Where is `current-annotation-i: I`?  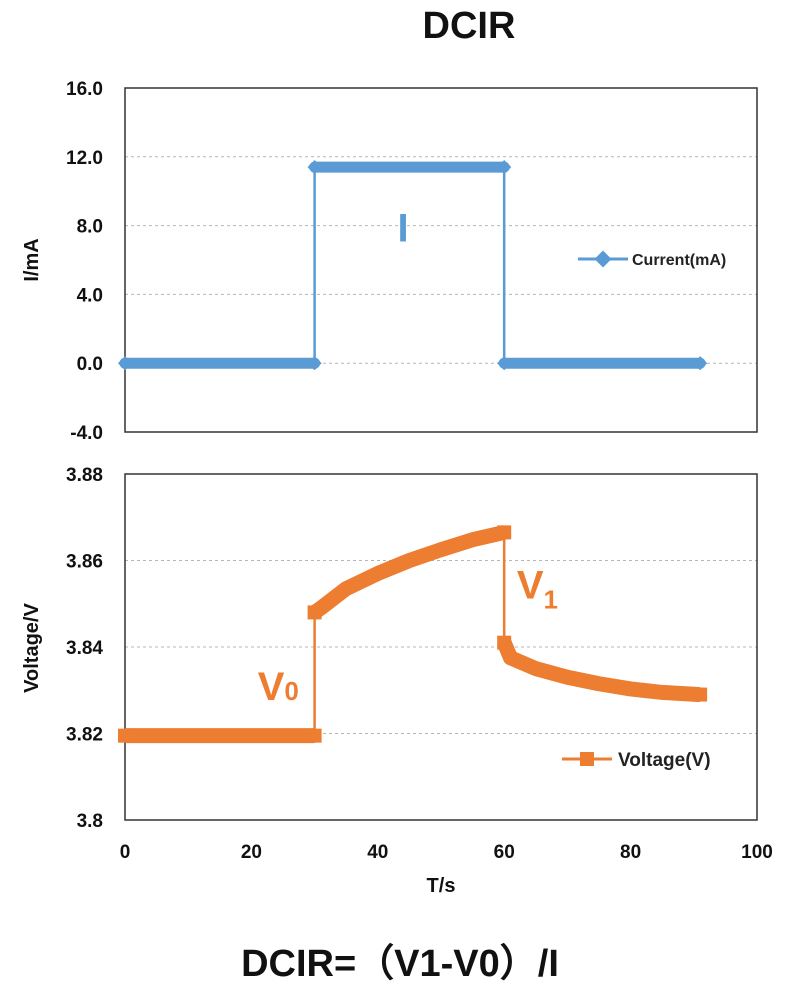 current-annotation-i: I is located at coordinates (403, 228).